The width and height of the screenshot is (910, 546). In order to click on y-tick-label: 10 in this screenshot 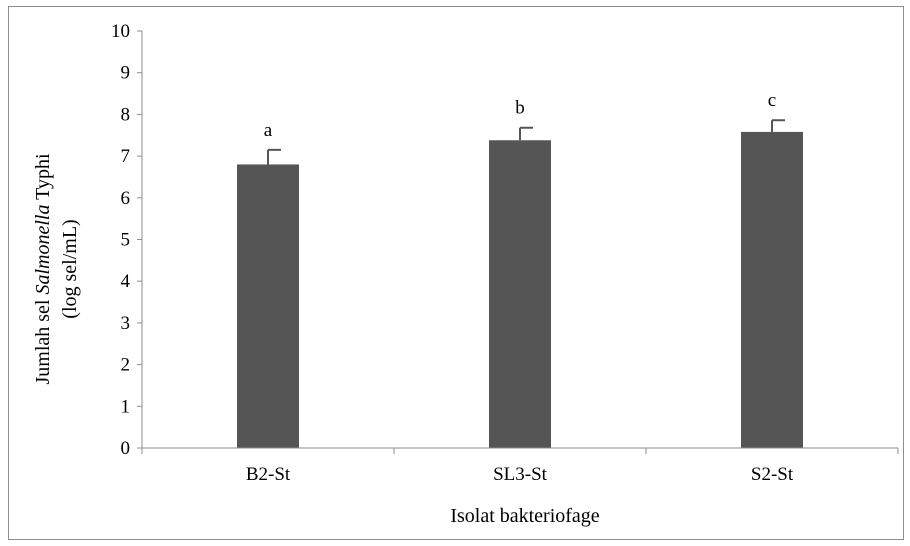, I will do `click(120, 31)`.